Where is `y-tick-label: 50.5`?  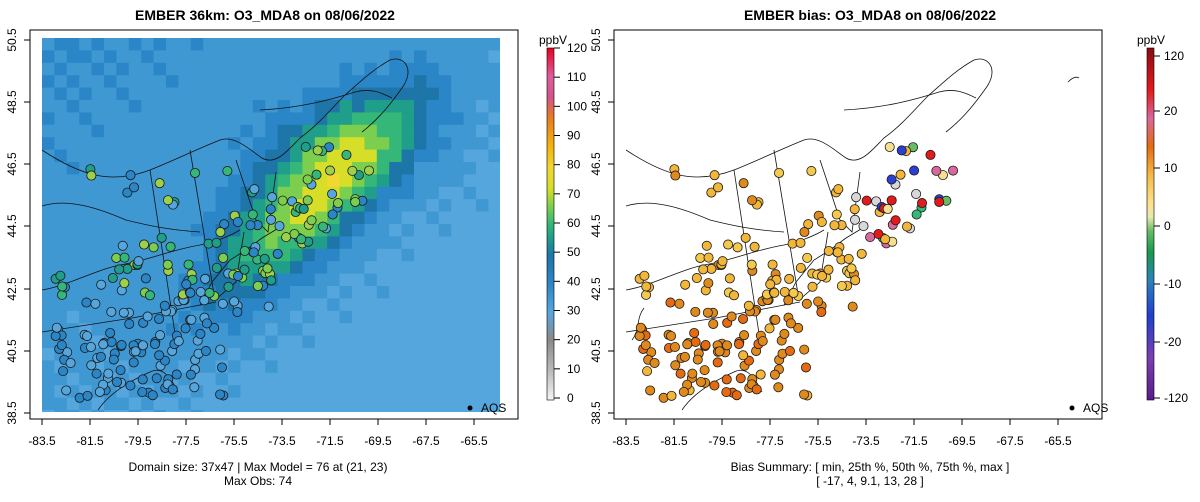
y-tick-label: 50.5 is located at coordinates (12, 40).